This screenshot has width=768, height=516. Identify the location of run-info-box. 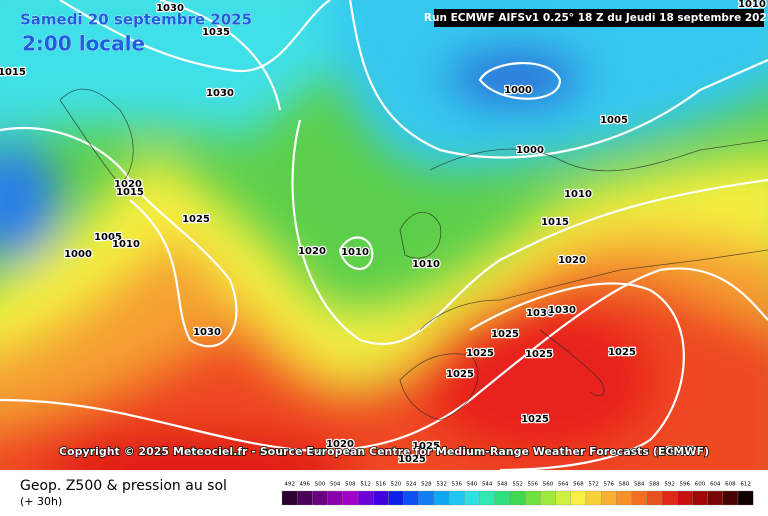
(599, 18).